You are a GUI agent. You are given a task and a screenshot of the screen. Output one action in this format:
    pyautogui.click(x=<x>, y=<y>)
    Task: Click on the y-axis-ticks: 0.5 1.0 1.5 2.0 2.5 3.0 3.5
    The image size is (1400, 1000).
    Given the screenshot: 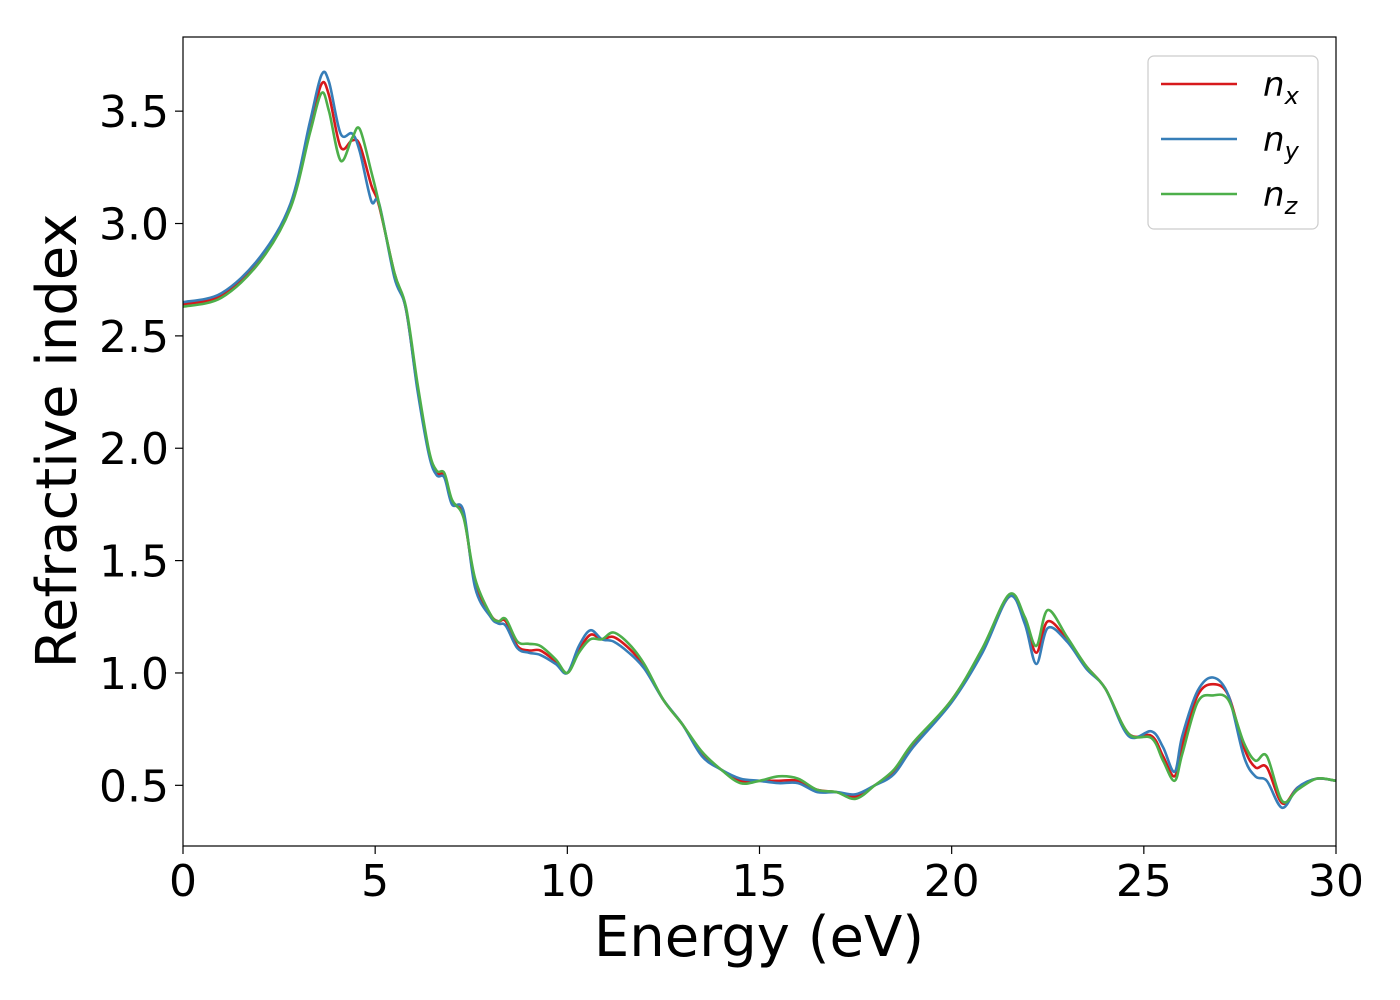 What is the action you would take?
    pyautogui.click(x=141, y=449)
    